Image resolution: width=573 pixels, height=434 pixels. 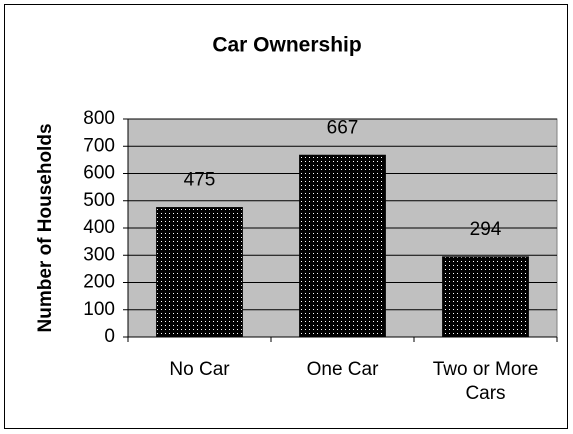 I want to click on y-tick-label: 800, so click(x=99, y=118).